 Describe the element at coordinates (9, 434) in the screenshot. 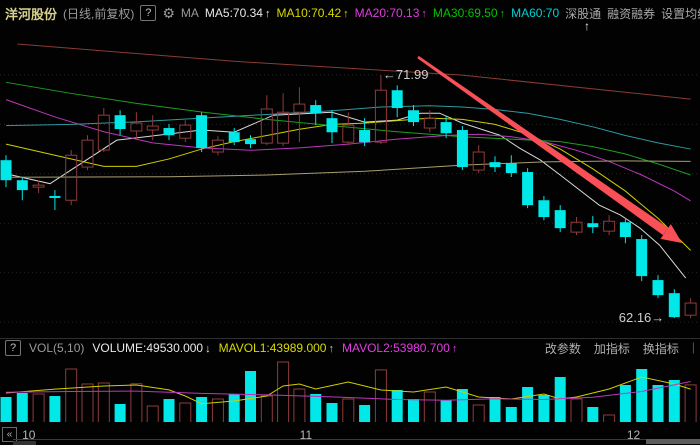

I see `collapse-left-button: «` at that location.